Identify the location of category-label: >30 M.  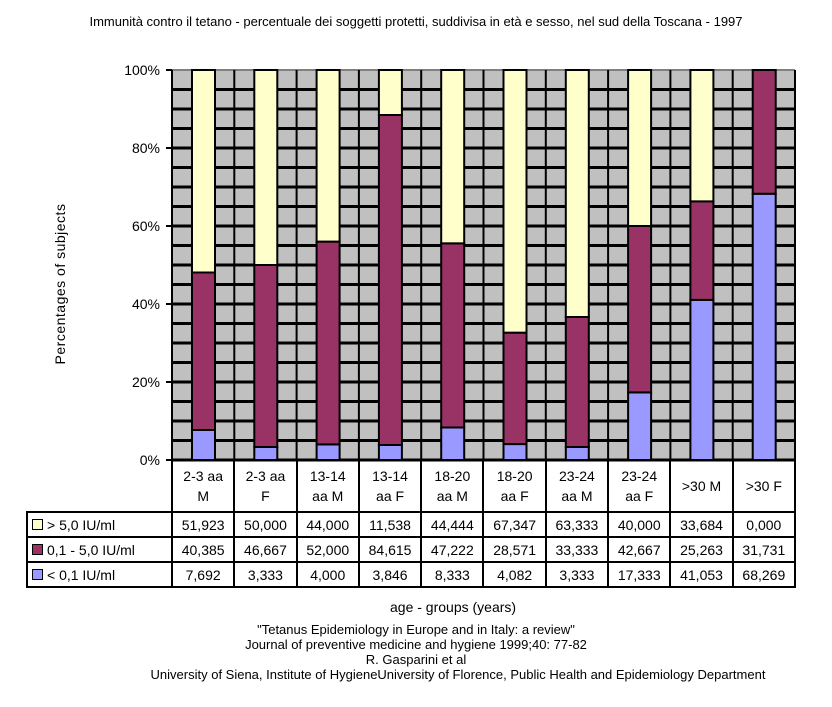
(701, 486).